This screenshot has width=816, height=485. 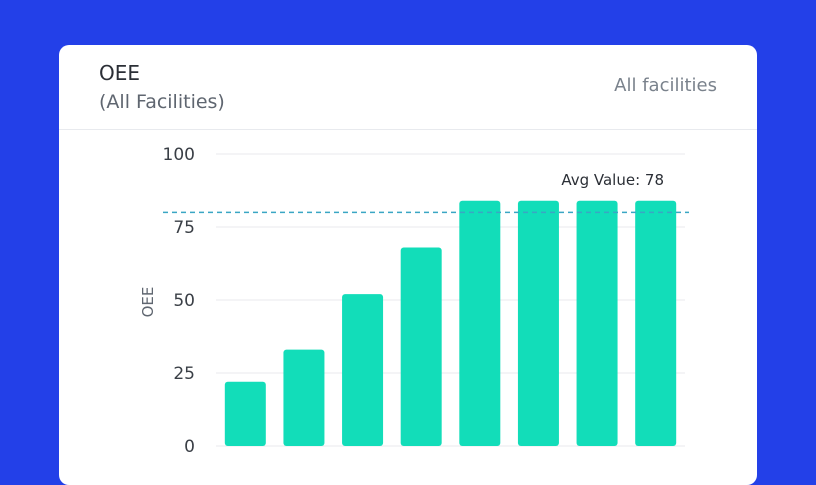 I want to click on y-axis-ticks: 0 25 50 75 100, so click(x=179, y=301).